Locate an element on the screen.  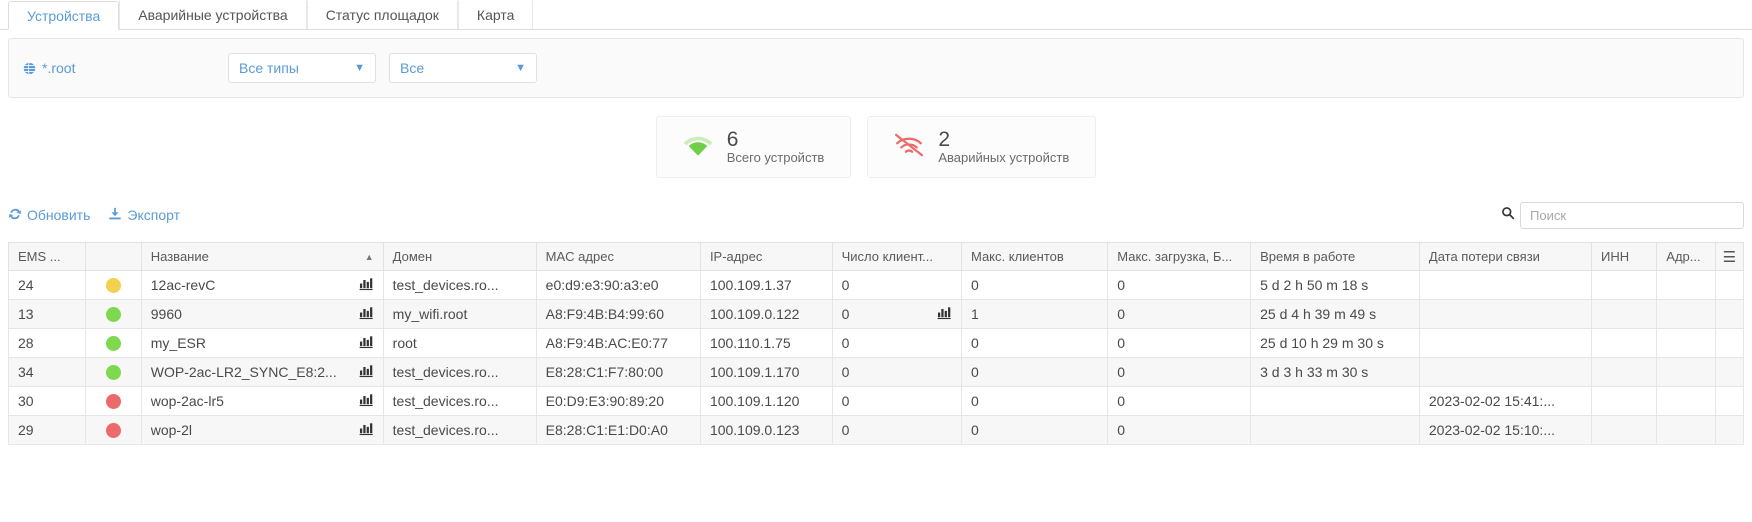
col-header-name: Название ▲ is located at coordinates (262, 256).